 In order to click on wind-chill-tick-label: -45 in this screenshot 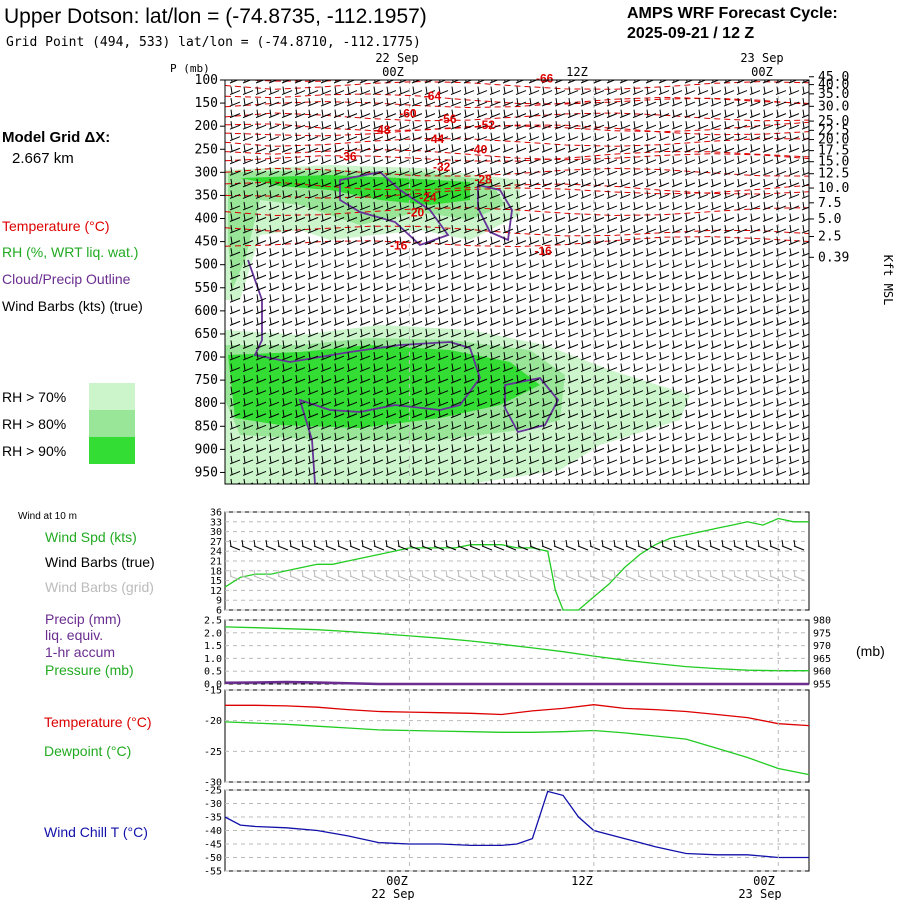, I will do `click(213, 845)`.